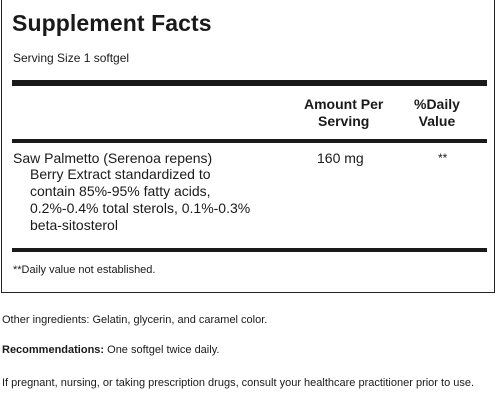  Describe the element at coordinates (340, 158) in the screenshot. I see `ingredient-amount: 160 mg` at that location.